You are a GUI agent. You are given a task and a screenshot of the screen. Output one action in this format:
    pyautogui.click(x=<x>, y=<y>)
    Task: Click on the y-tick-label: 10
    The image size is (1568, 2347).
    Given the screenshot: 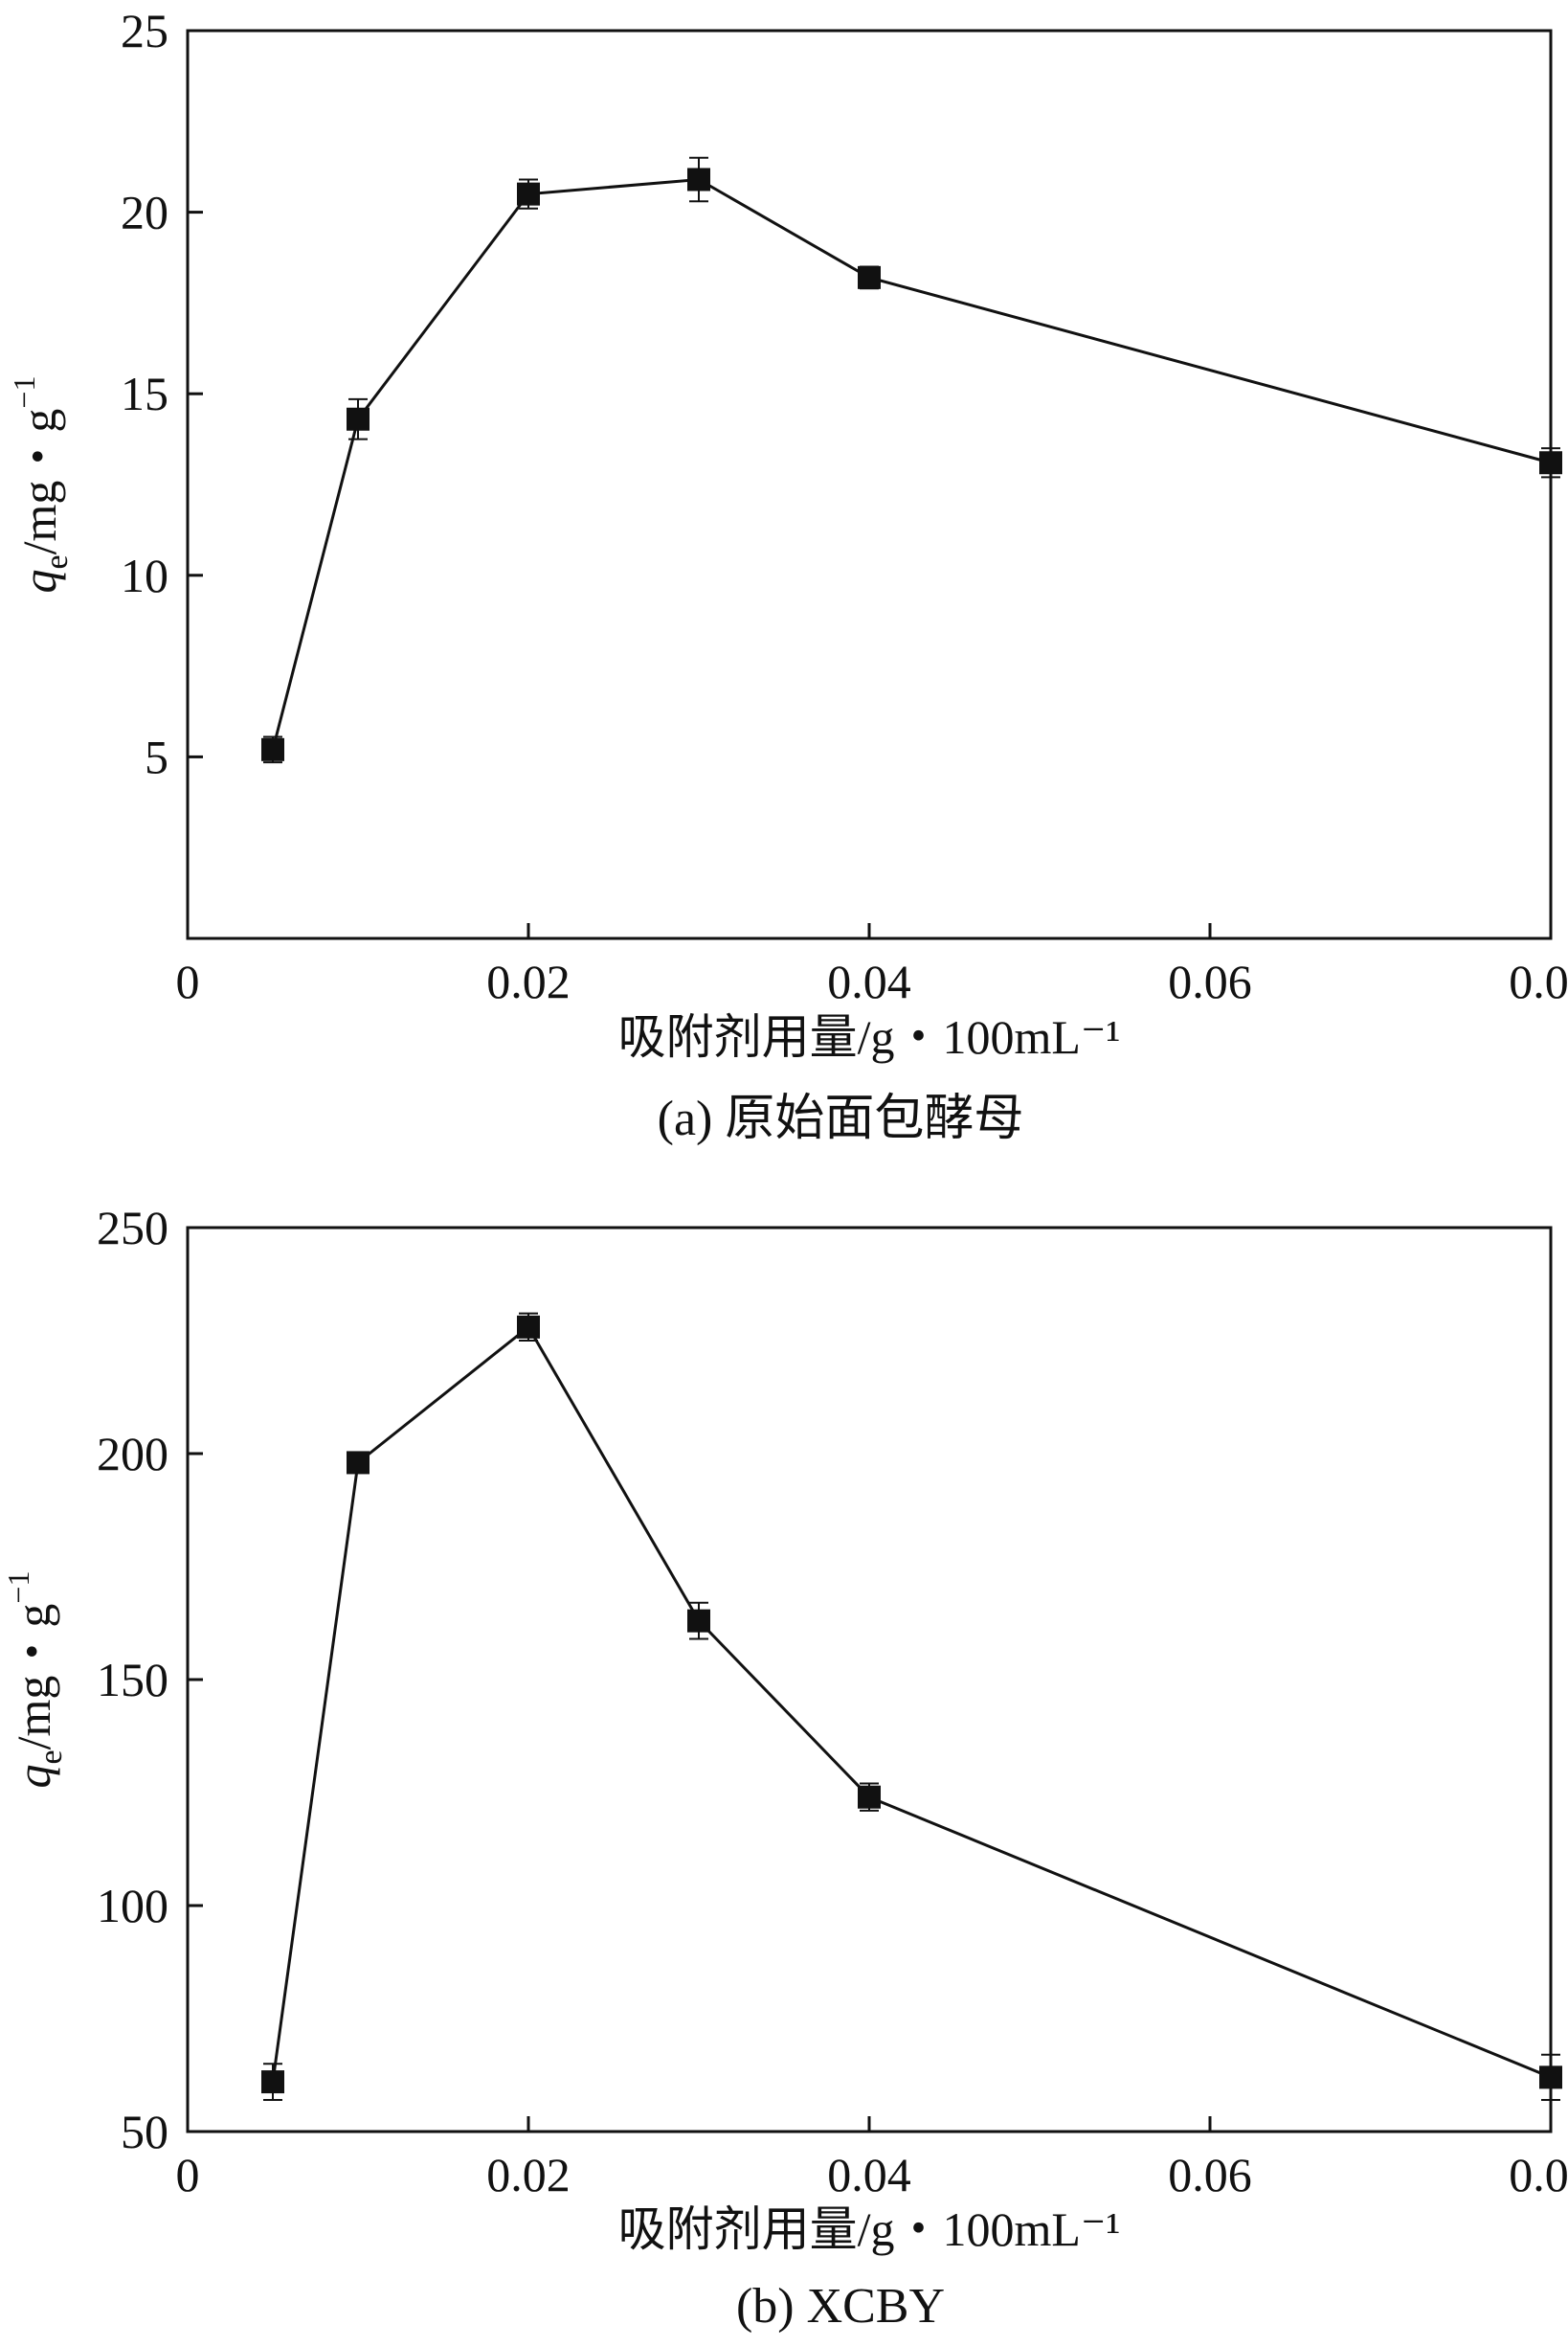 What is the action you would take?
    pyautogui.click(x=144, y=575)
    